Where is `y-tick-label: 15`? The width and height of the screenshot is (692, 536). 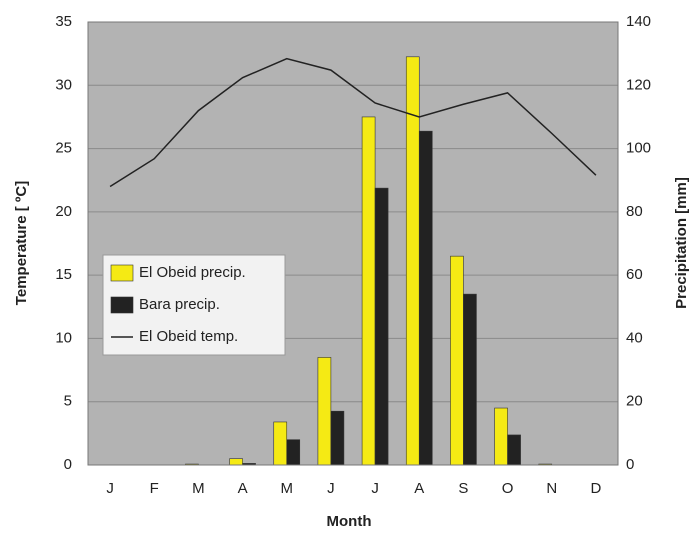
y-tick-label: 15 is located at coordinates (63, 274).